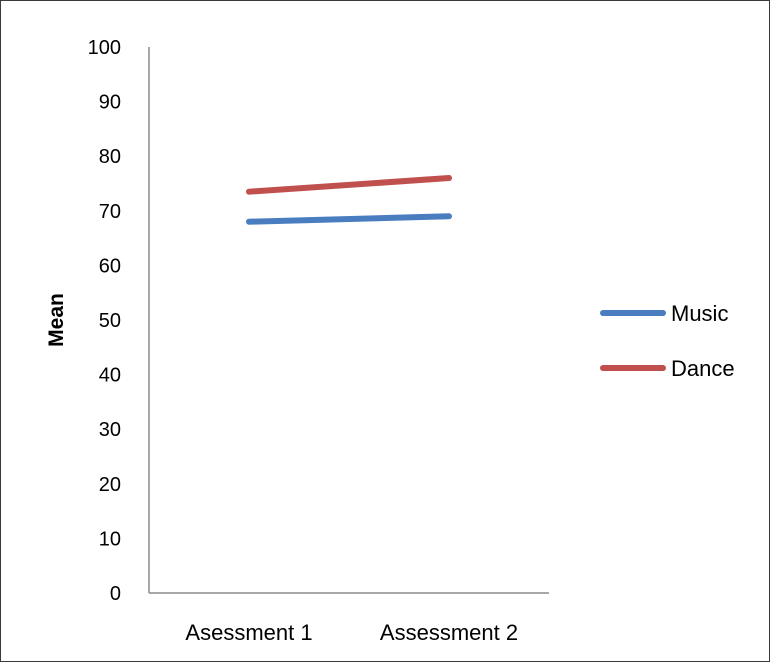 This screenshot has width=770, height=663. Describe the element at coordinates (667, 341) in the screenshot. I see `legend: Music Dance` at that location.